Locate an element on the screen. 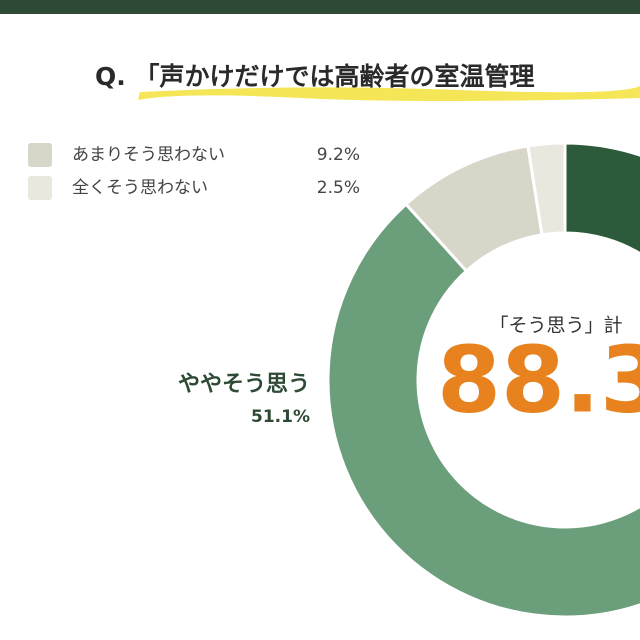 This screenshot has width=640, height=640. top-bar is located at coordinates (320, 7).